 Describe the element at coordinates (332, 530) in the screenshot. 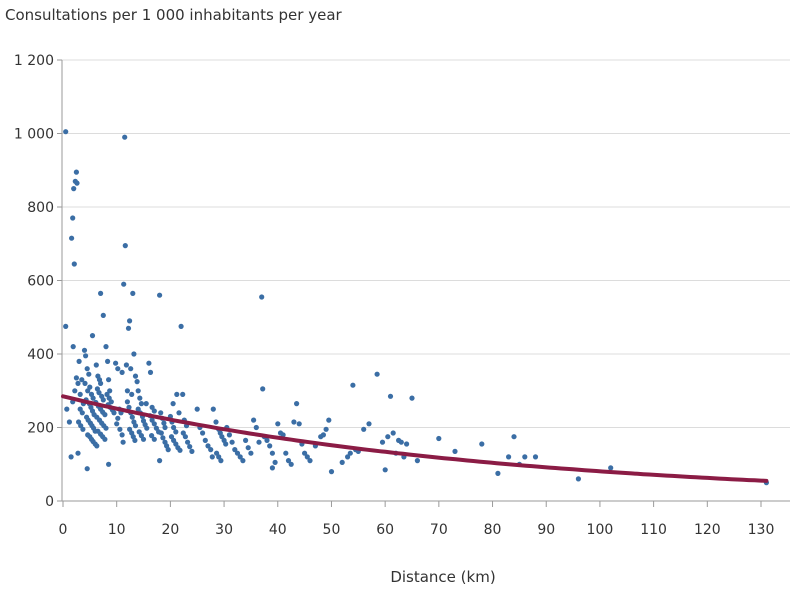

I see `x-tick-label: 50` at that location.